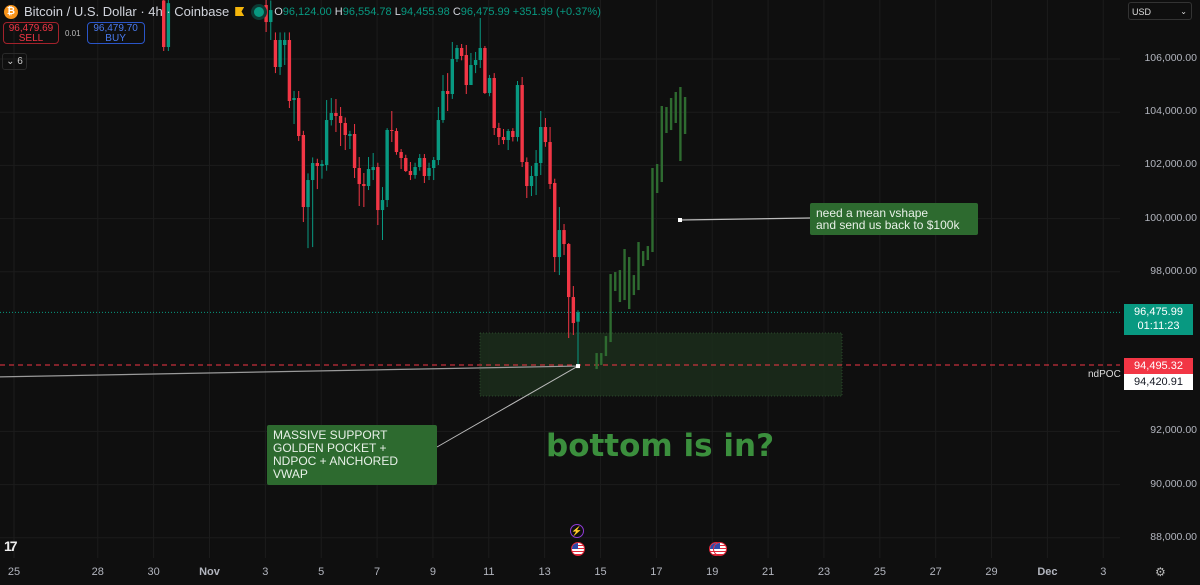 This screenshot has height=585, width=1200. Describe the element at coordinates (1173, 270) in the screenshot. I see `price-tick-label: 98,000.00` at that location.